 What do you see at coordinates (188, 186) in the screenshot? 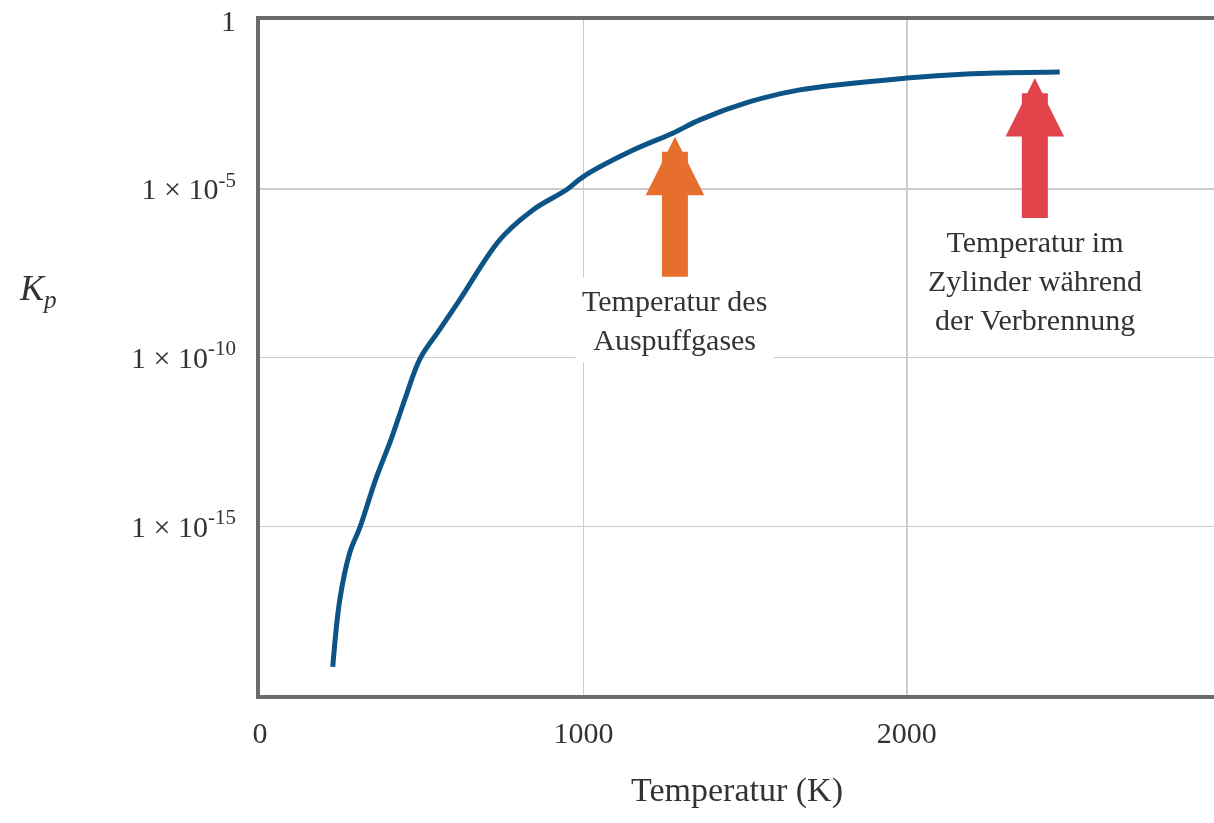
I see `y-tick-label: 1 × 10$^{-5}$` at bounding box center [188, 186].